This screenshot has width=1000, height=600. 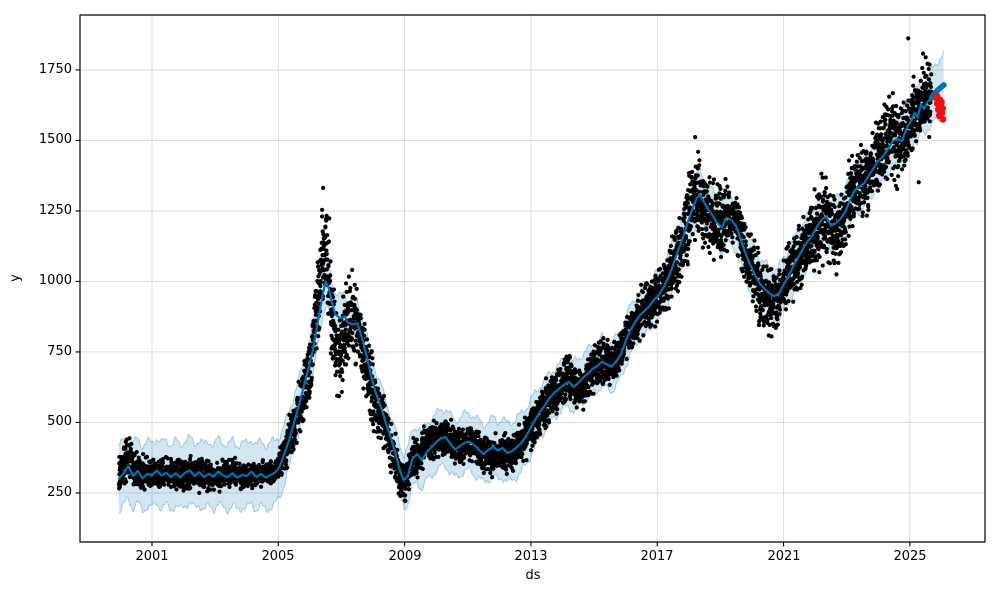 I want to click on x-tick-label-2021: 2021, so click(x=784, y=556).